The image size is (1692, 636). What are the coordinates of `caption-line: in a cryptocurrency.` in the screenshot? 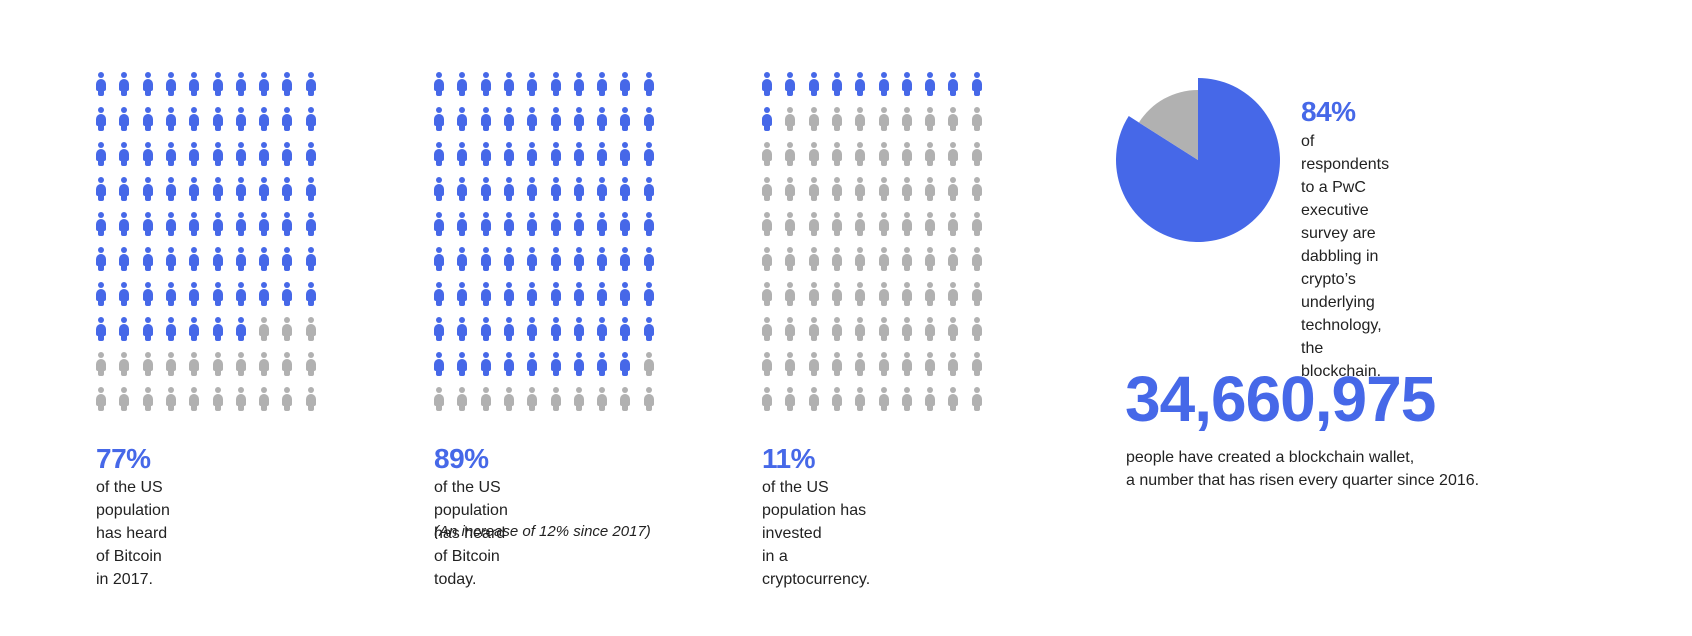 It's located at (816, 568).